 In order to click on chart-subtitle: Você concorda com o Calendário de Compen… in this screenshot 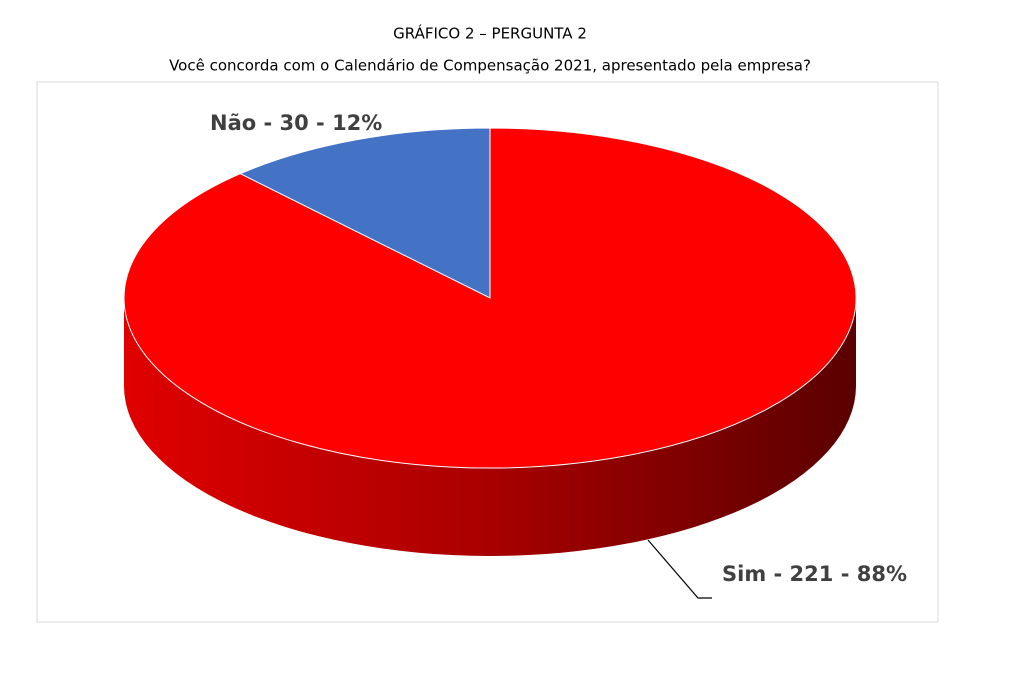, I will do `click(490, 66)`.